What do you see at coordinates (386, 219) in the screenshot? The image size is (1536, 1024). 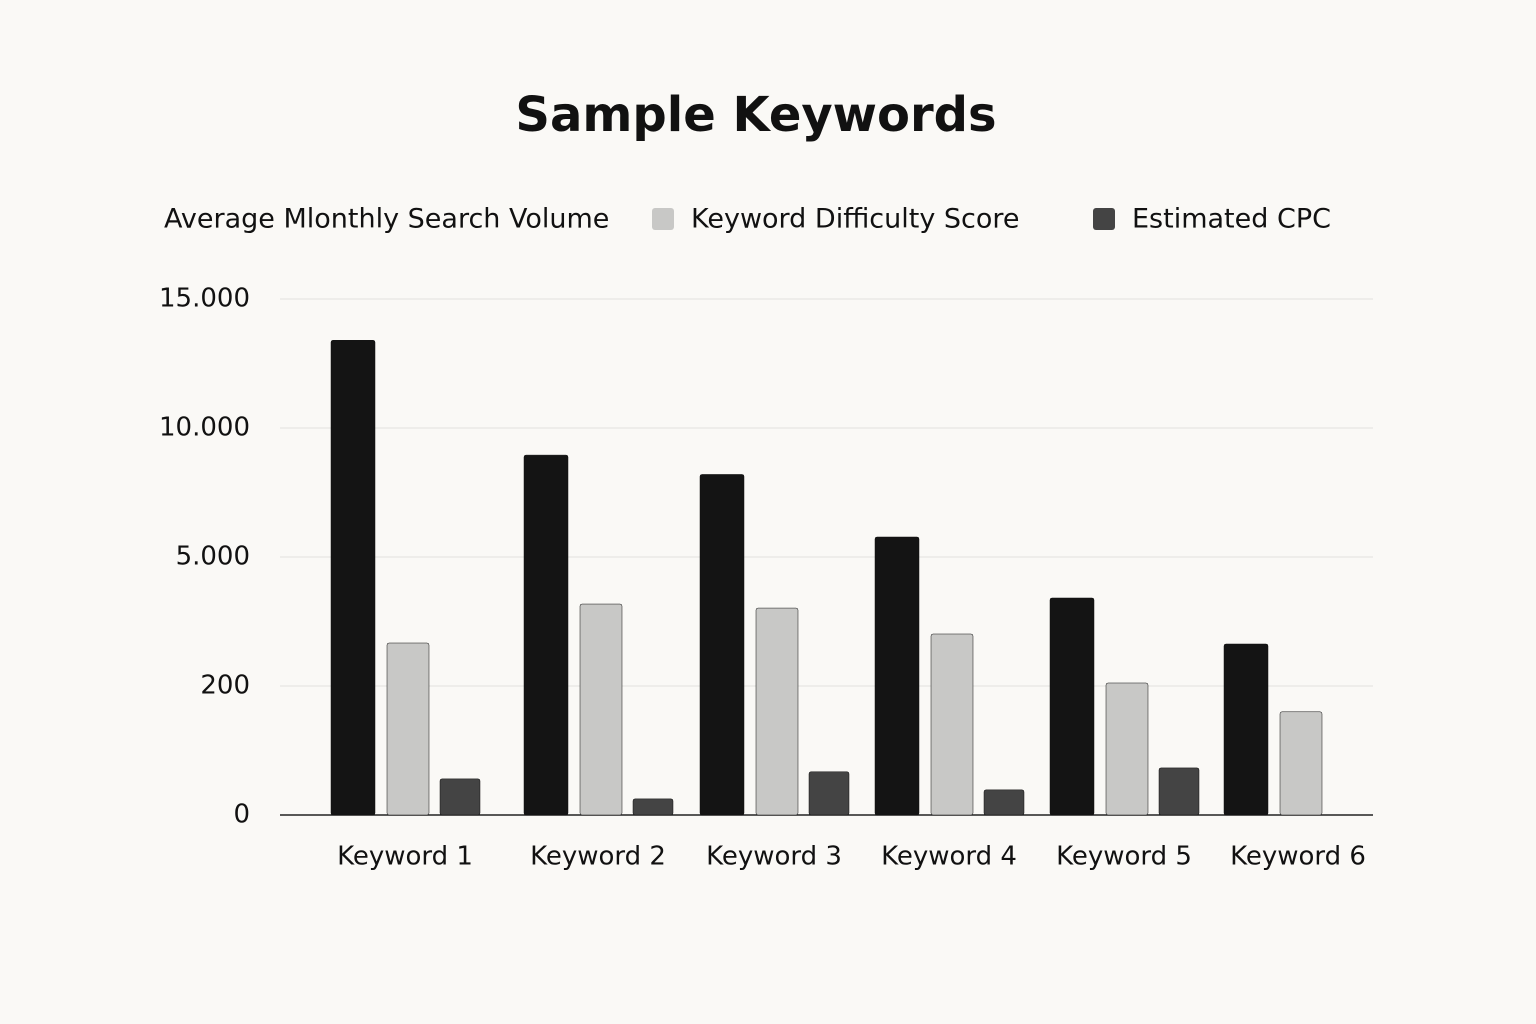 I see `legend-label: Average Mlonthly Search Volume` at bounding box center [386, 219].